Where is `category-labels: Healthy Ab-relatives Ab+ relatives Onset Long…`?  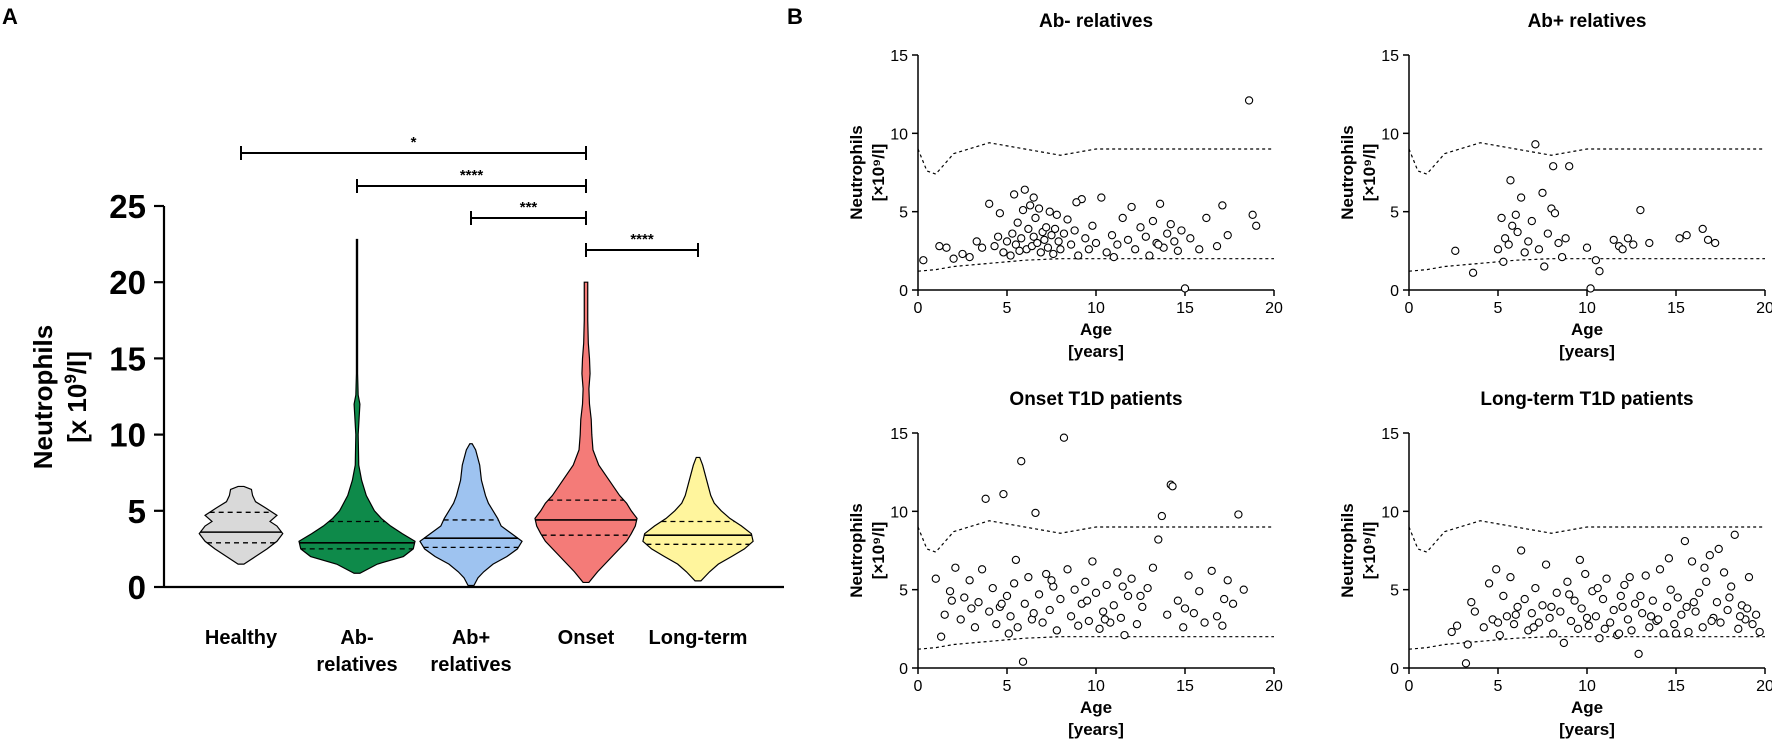
category-labels: Healthy Ab-relatives Ab+ relatives Onset Long… is located at coordinates (476, 651).